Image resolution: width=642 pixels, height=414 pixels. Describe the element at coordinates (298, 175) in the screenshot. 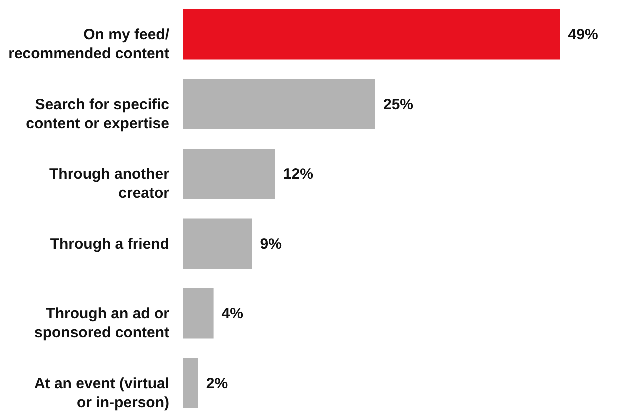

I see `data-label: 12%` at that location.